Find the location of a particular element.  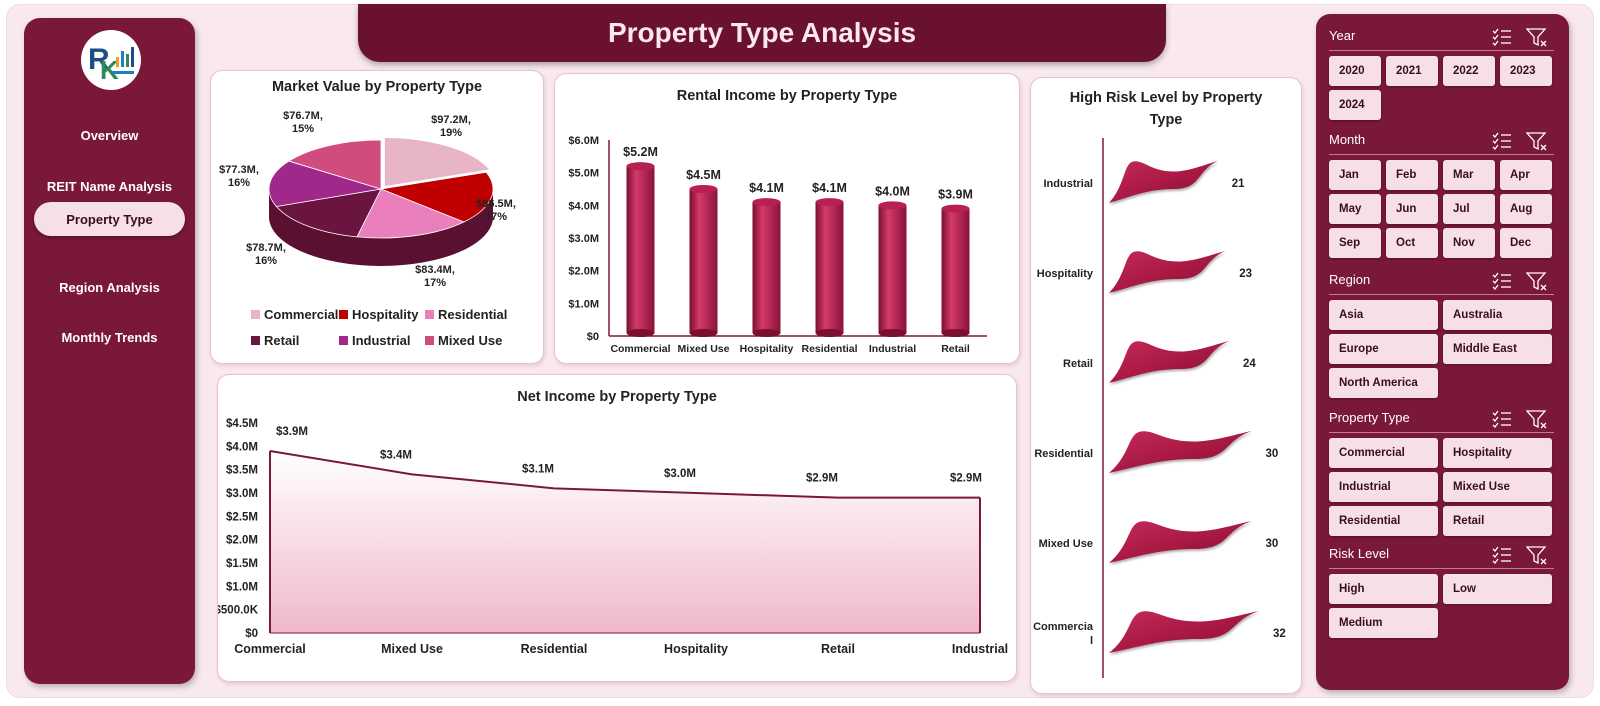

slicer-chip-high: High is located at coordinates (1383, 589).